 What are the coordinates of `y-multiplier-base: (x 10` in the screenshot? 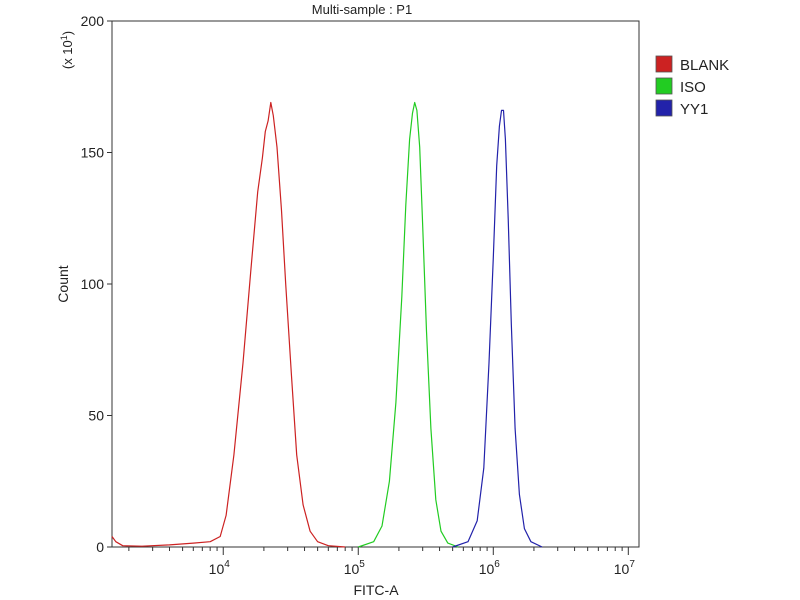 It's located at (67, 54).